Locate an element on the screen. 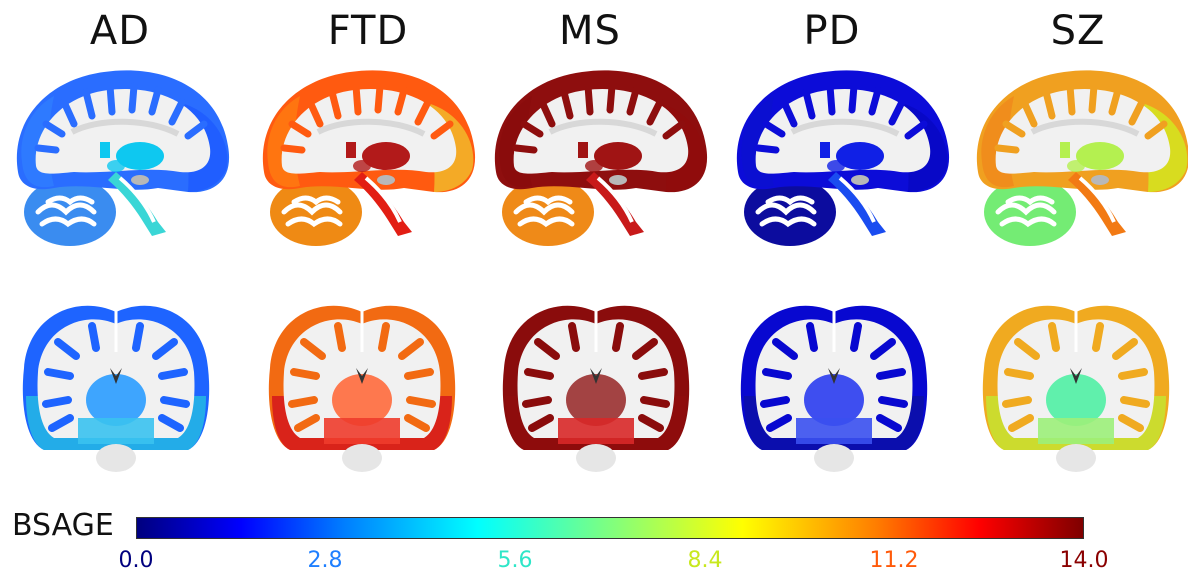  coronal-brain-pd is located at coordinates (834, 388).